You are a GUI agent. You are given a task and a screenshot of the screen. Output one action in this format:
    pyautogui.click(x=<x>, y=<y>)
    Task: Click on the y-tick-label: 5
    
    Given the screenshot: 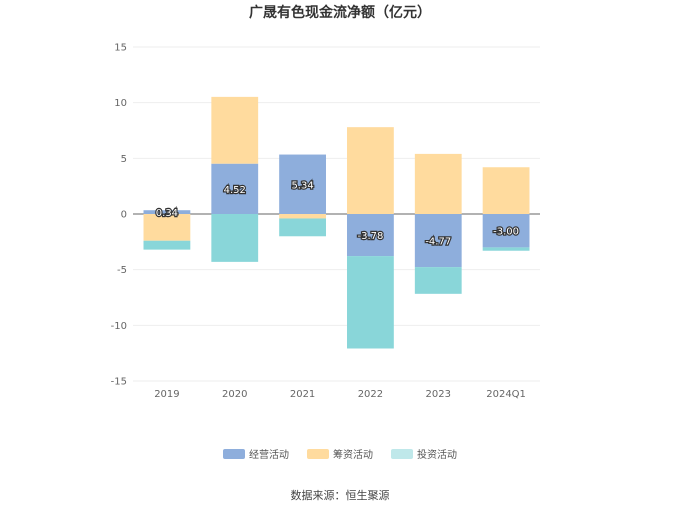 What is the action you would take?
    pyautogui.click(x=124, y=159)
    